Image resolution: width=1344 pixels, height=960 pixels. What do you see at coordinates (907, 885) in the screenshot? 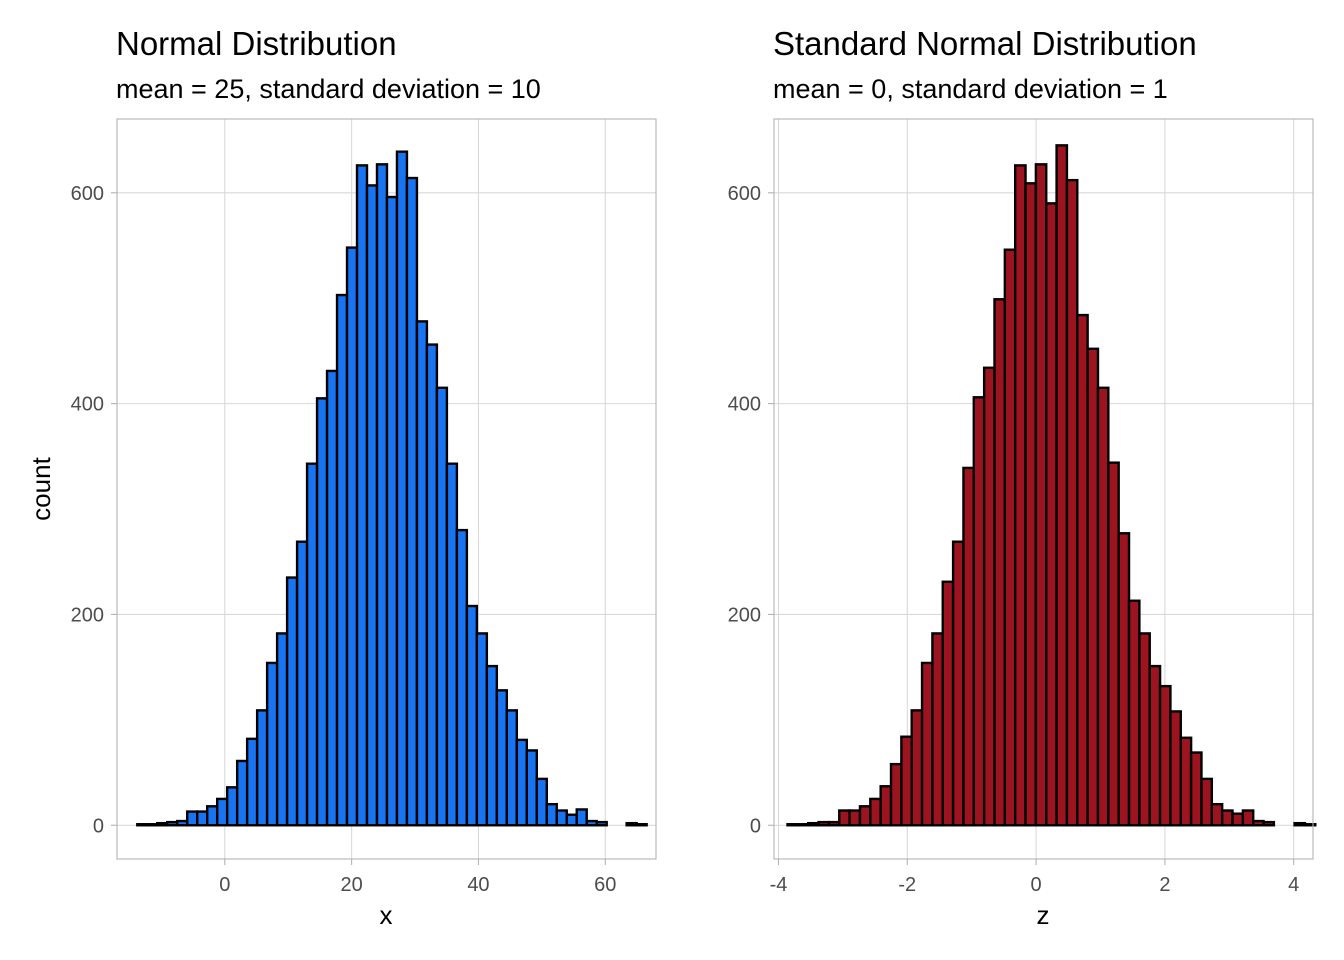
I see `x-tick-label: -2` at bounding box center [907, 885].